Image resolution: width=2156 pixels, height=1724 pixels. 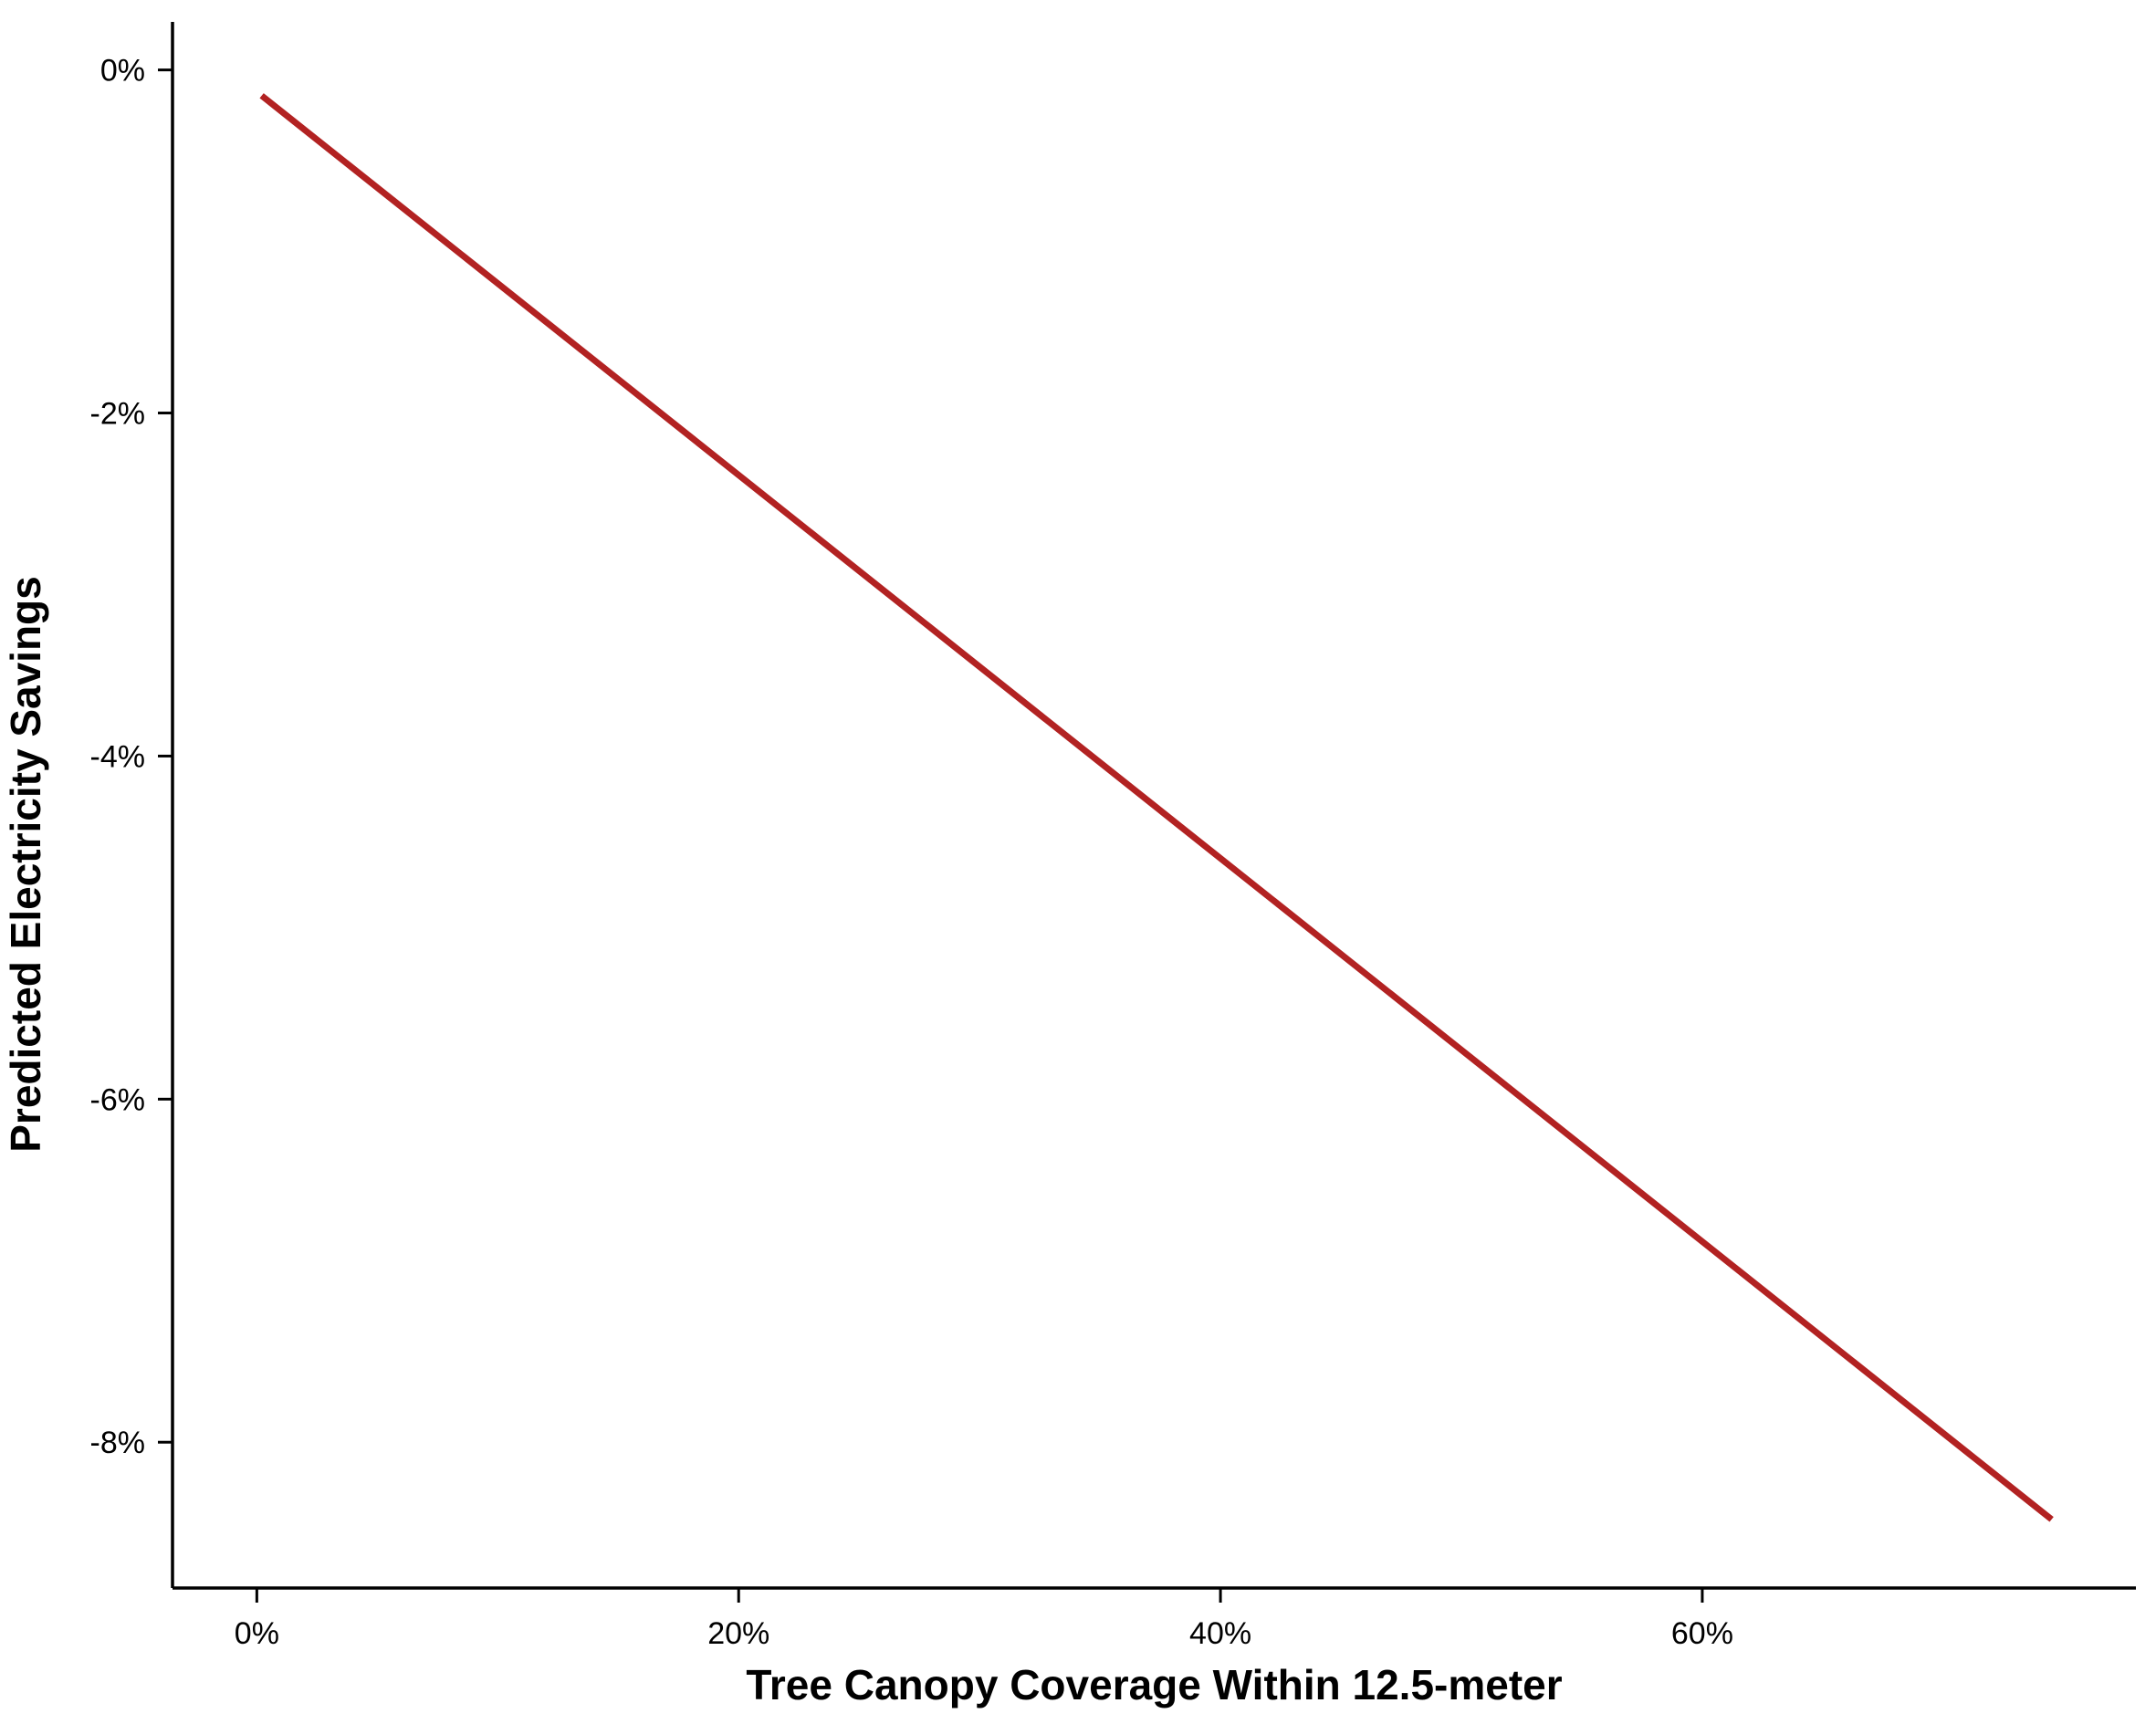 What do you see at coordinates (118, 756) in the screenshot?
I see `y-tick-label: -4%` at bounding box center [118, 756].